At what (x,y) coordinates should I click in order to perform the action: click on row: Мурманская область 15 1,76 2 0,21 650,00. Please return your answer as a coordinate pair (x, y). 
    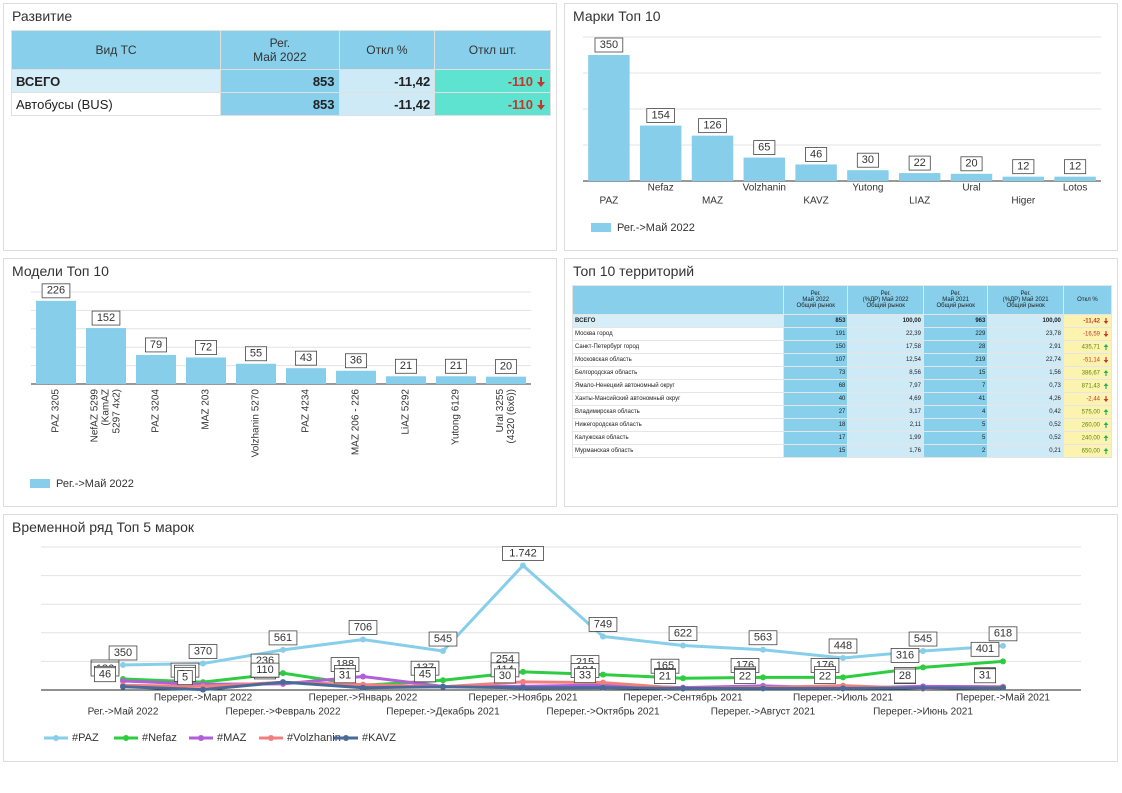
    Looking at the image, I should click on (842, 451).